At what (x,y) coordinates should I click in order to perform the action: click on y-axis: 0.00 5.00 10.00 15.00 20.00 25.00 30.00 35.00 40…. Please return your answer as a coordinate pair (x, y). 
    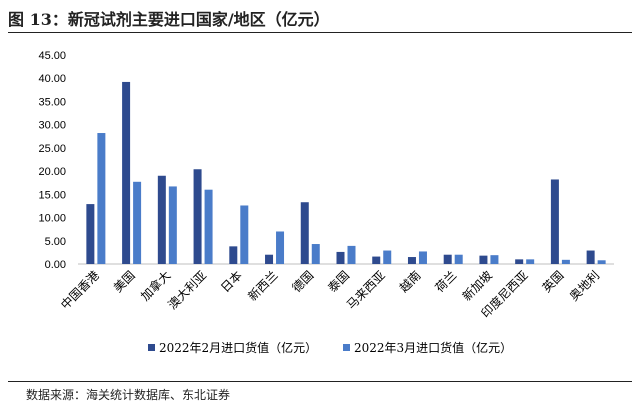
    Looking at the image, I should click on (52, 160).